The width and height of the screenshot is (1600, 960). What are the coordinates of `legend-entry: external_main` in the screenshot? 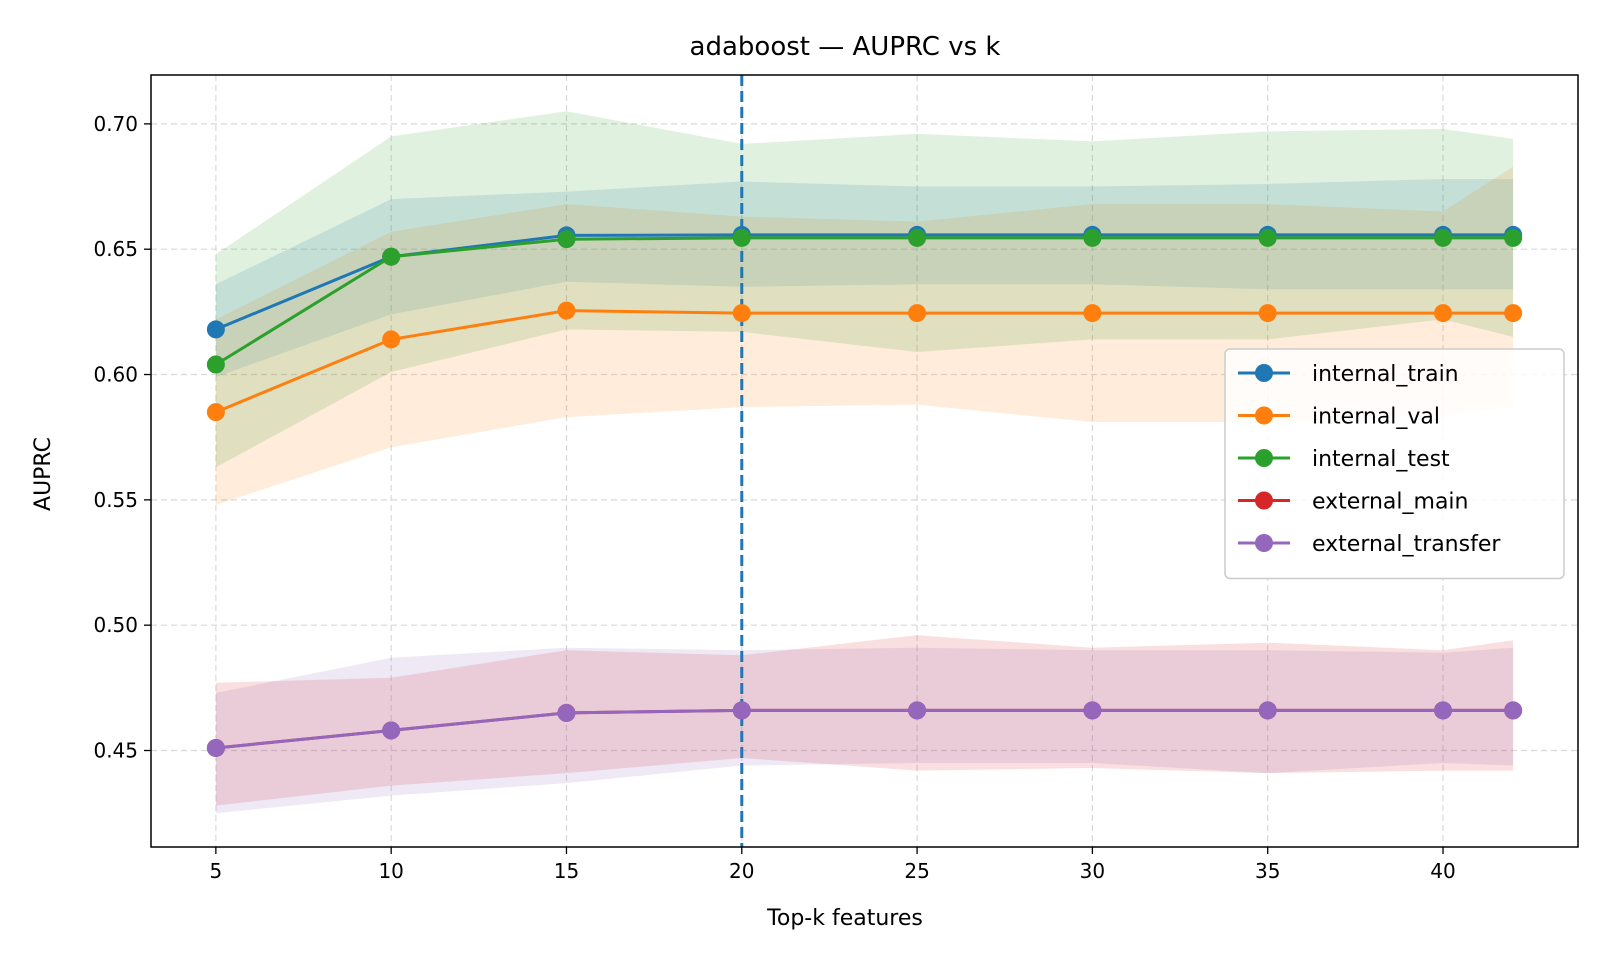 It's located at (1353, 502).